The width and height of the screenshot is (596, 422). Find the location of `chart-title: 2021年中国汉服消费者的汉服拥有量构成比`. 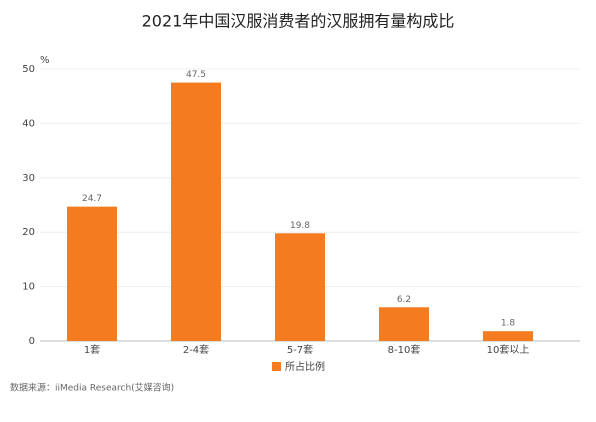

chart-title: 2021年中国汉服消费者的汉服拥有量构成比 is located at coordinates (298, 21).